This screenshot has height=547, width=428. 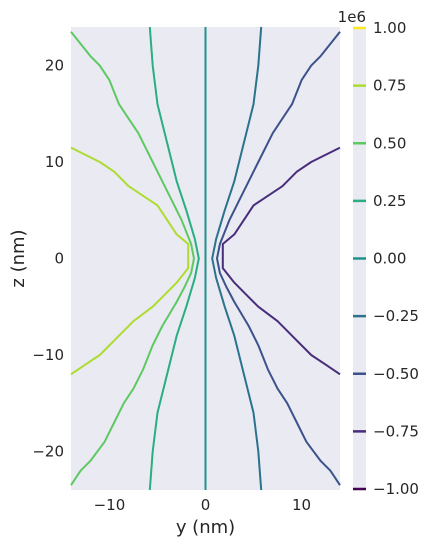 I want to click on y-tick-labels: −20 −10 0 10 20, so click(x=48, y=259).